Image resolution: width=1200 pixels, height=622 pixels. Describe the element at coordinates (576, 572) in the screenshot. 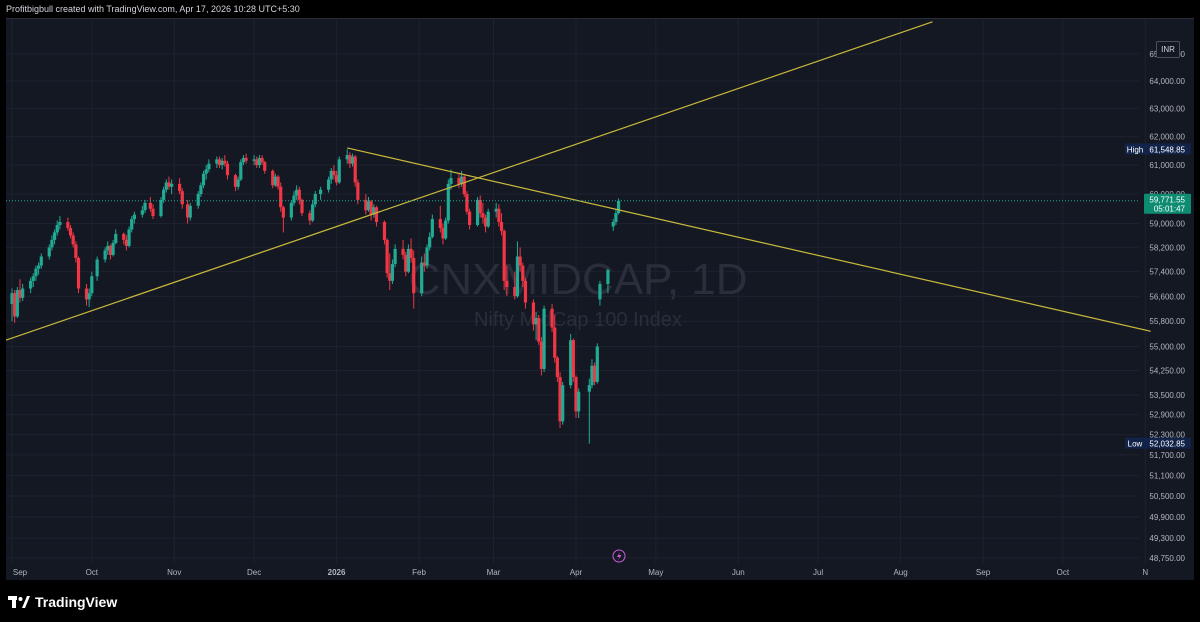

I see `time-tick-label: Apr` at that location.